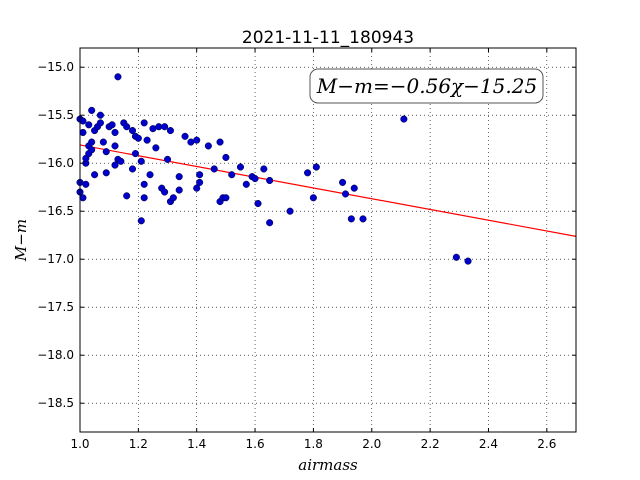 This screenshot has width=640, height=480. Describe the element at coordinates (55, 115) in the screenshot. I see `y-tick-label: −15.5` at that location.